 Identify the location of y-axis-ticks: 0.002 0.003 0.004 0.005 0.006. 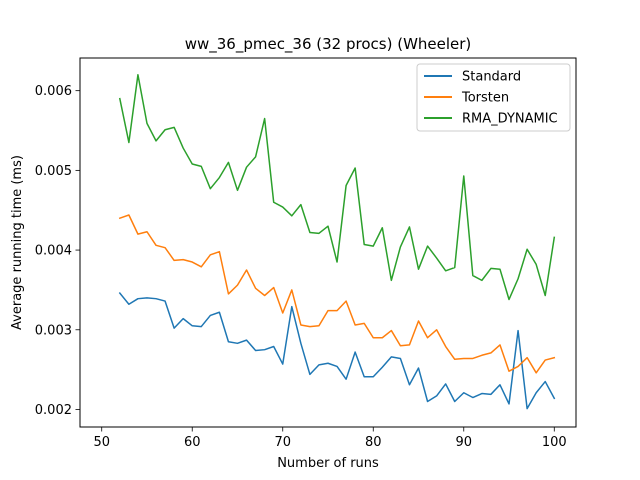
(57, 251).